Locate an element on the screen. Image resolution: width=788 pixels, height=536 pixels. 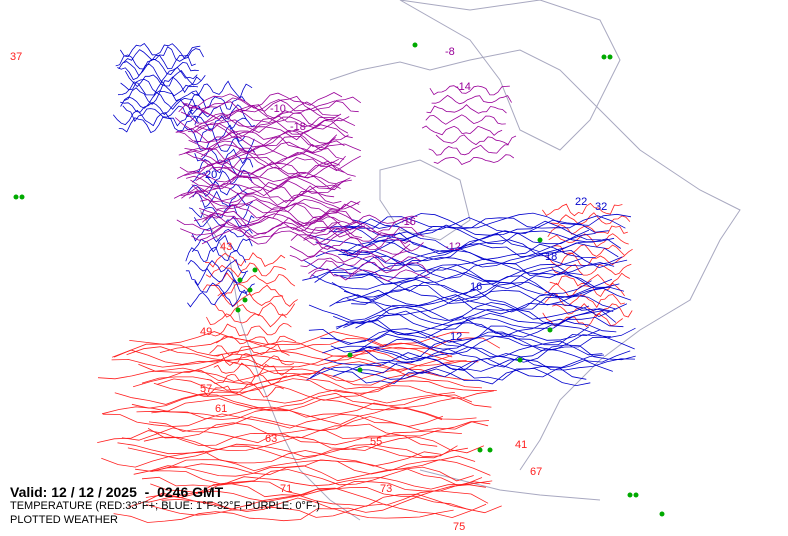
temperature-label: -14 is located at coordinates (463, 87).